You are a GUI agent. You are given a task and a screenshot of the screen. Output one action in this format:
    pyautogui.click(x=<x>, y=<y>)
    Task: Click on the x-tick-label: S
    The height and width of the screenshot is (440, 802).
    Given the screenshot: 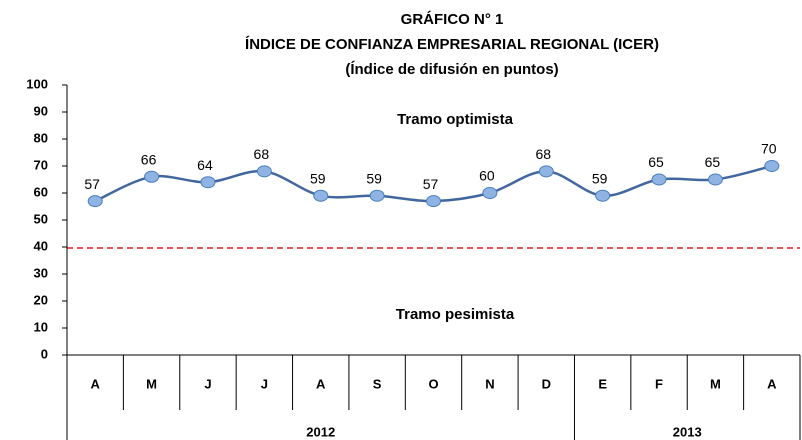 What is the action you would take?
    pyautogui.click(x=377, y=383)
    